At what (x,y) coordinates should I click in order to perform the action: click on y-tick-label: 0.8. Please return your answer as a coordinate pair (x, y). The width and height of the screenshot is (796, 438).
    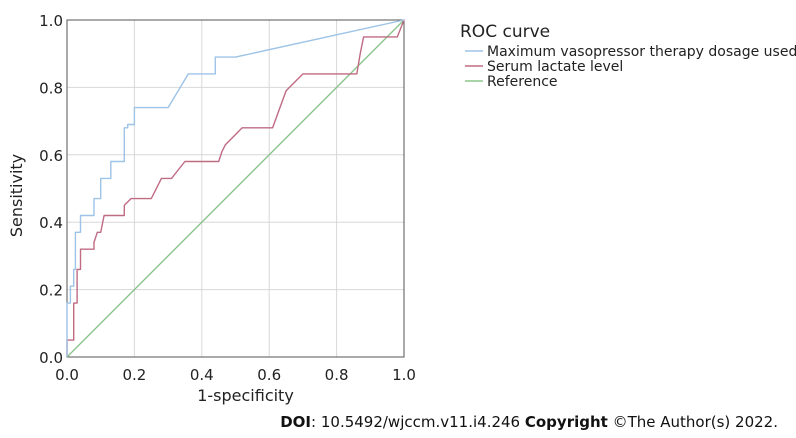
    Looking at the image, I should click on (51, 88).